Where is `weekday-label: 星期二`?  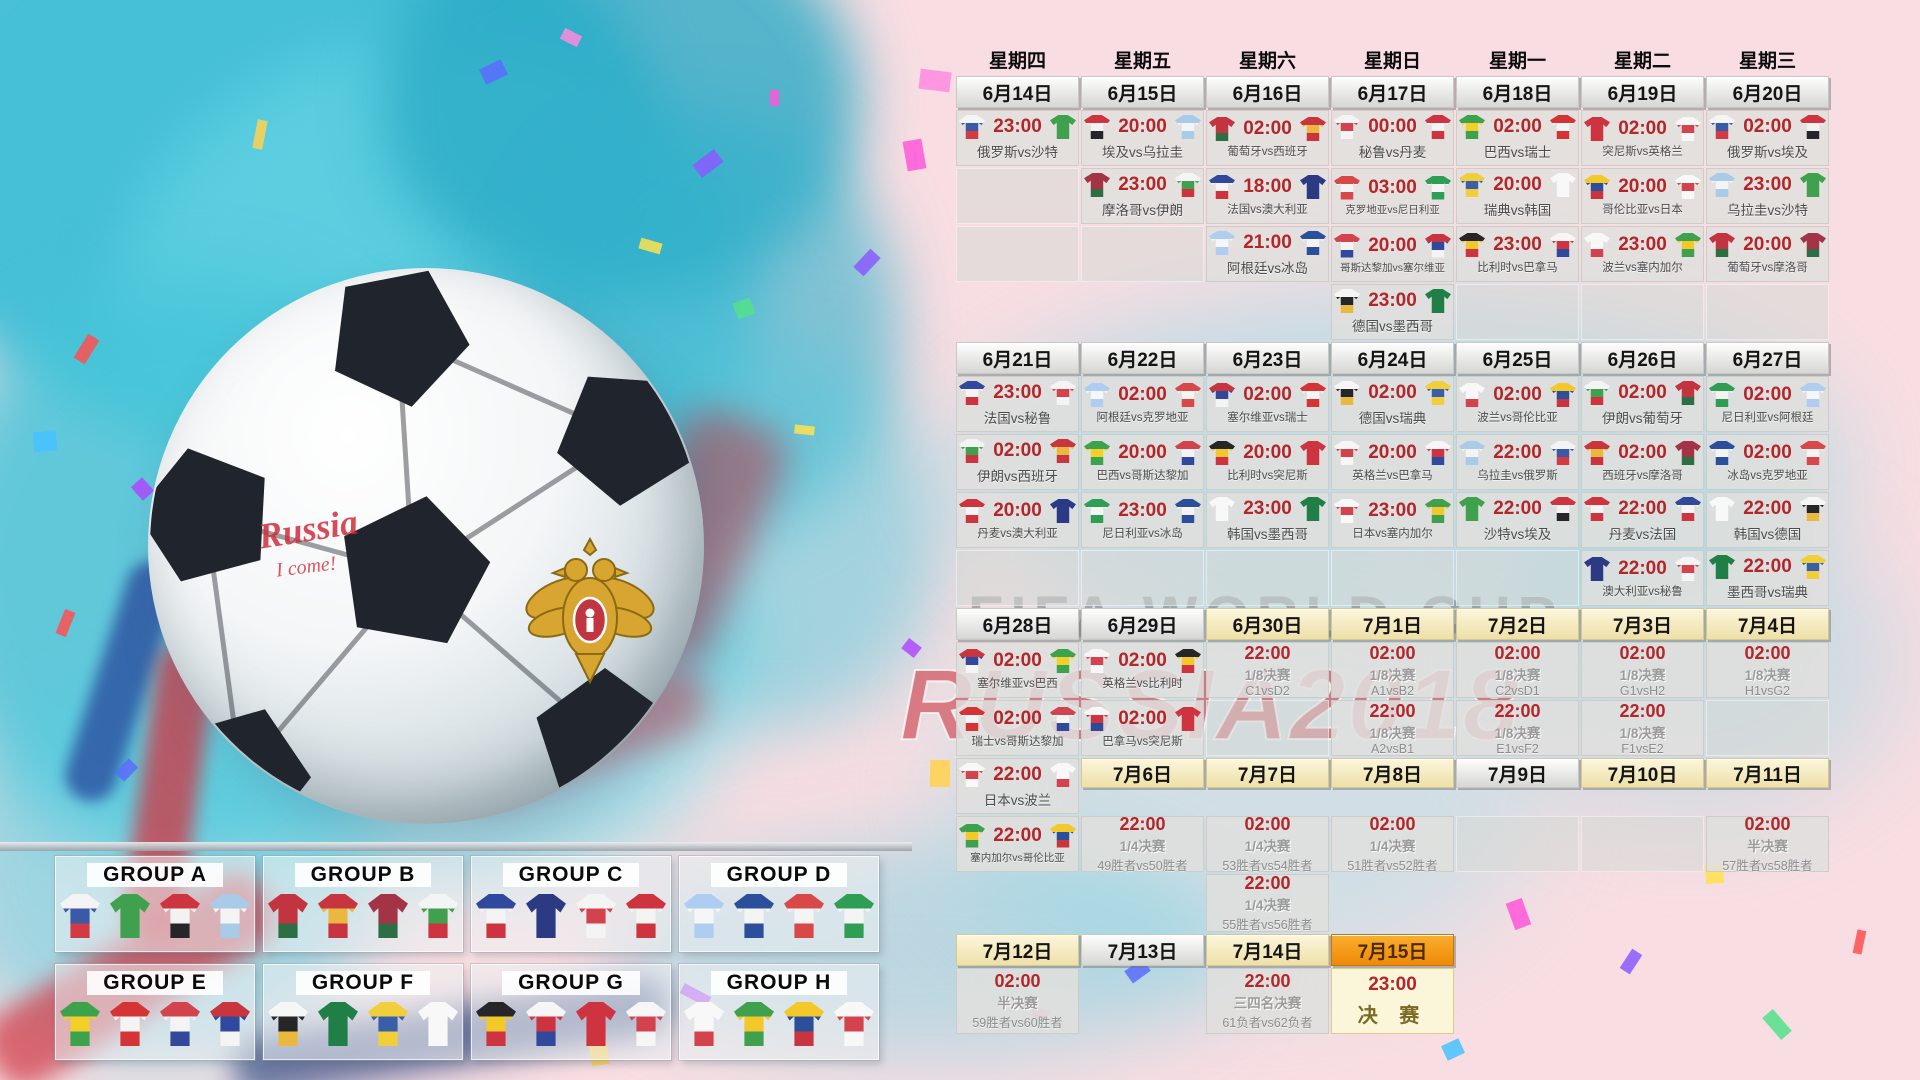
weekday-label: 星期二 is located at coordinates (1642, 61).